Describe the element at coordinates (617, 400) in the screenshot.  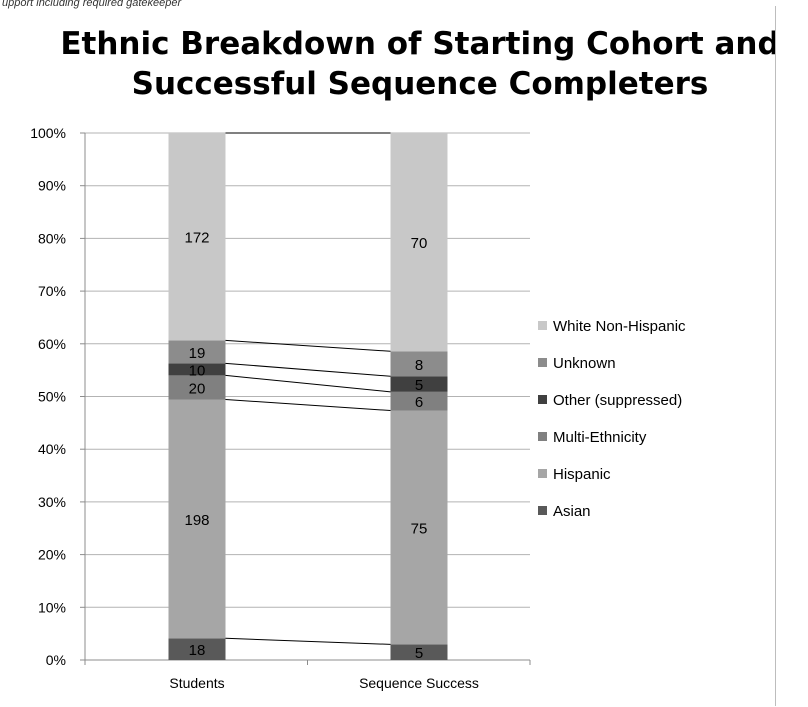
I see `legend-label: Other (suppressed)` at that location.